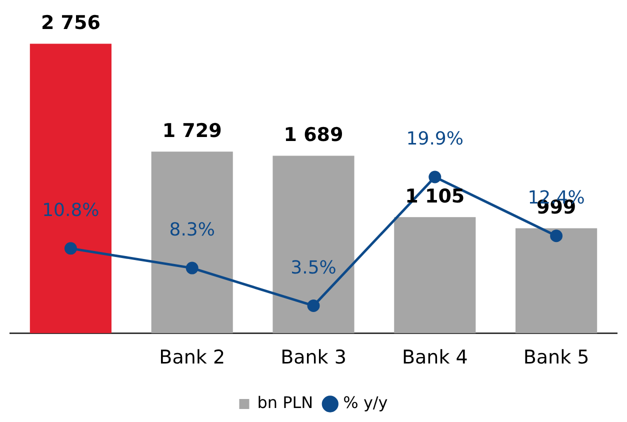  Describe the element at coordinates (556, 357) in the screenshot. I see `x-tick-label: Bank 5` at that location.